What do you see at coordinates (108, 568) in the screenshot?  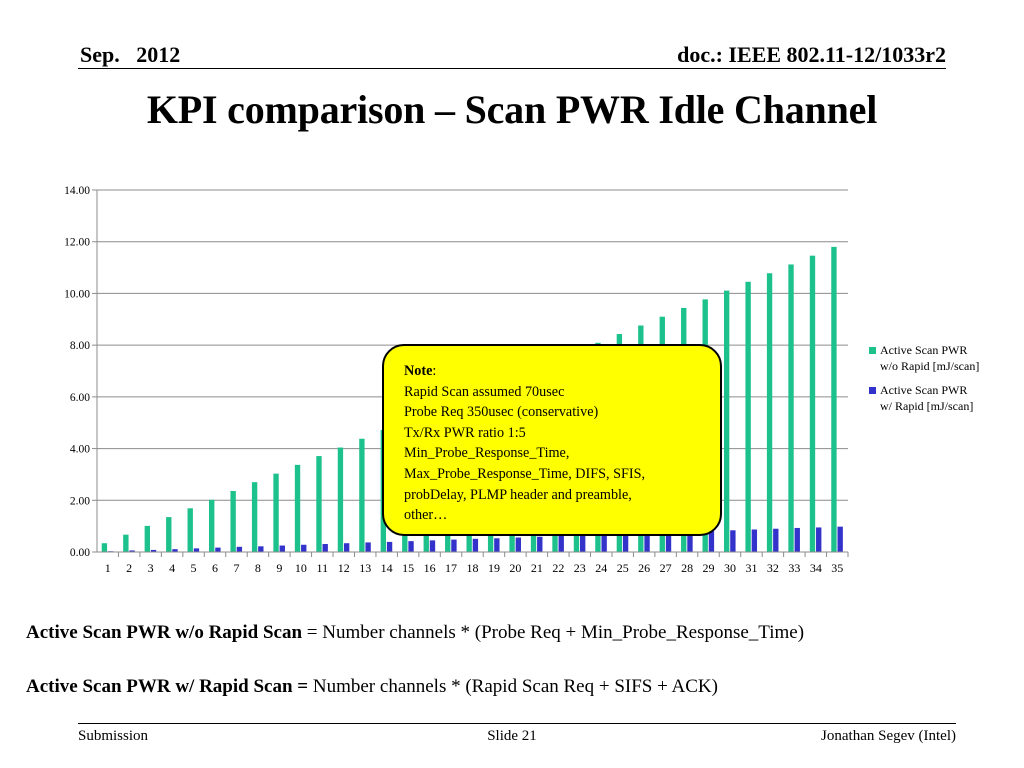 I see `x-tick-label: 1` at bounding box center [108, 568].